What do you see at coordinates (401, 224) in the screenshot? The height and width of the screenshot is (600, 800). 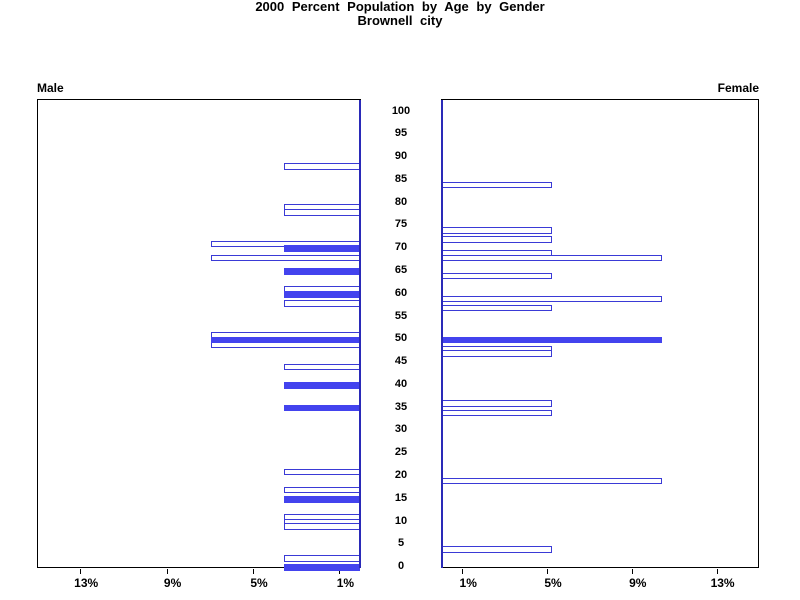 I see `age-label-75: 75` at bounding box center [401, 224].